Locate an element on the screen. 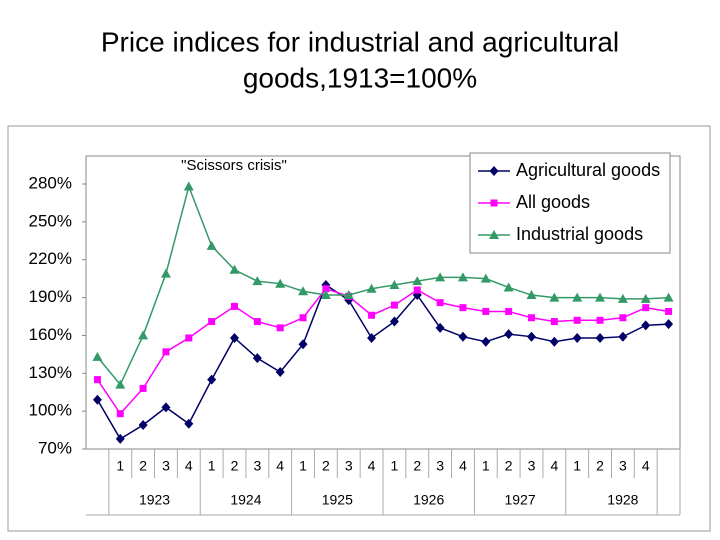 This screenshot has height=540, width=720. y-tick-label: 130% is located at coordinates (50, 372).